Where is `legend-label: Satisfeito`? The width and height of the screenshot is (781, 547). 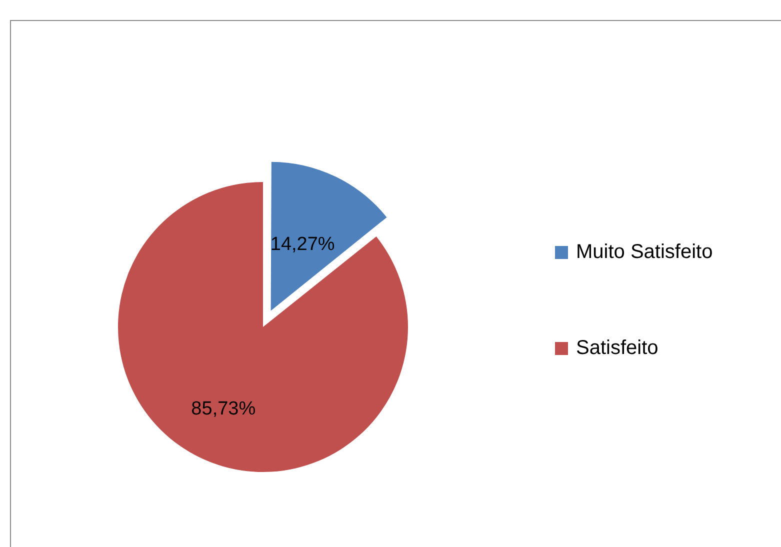
legend-label: Satisfeito is located at coordinates (617, 348).